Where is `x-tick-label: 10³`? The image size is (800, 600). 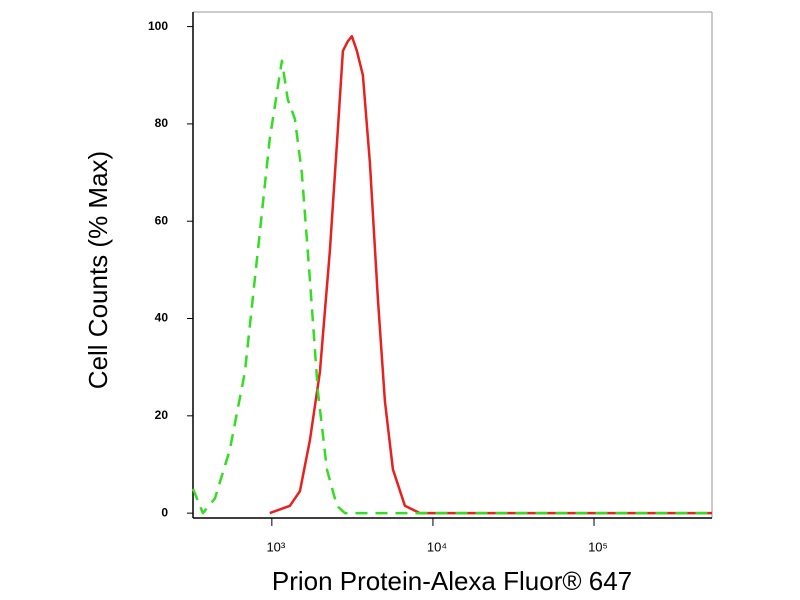
x-tick-label: 10³ is located at coordinates (275, 546).